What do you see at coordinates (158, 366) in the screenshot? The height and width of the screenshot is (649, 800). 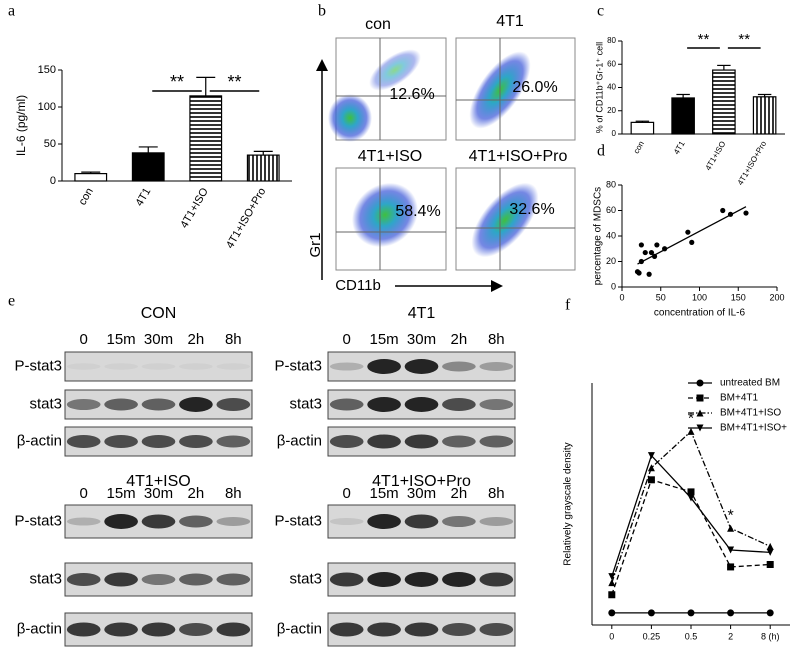 I see `blot-strip` at bounding box center [158, 366].